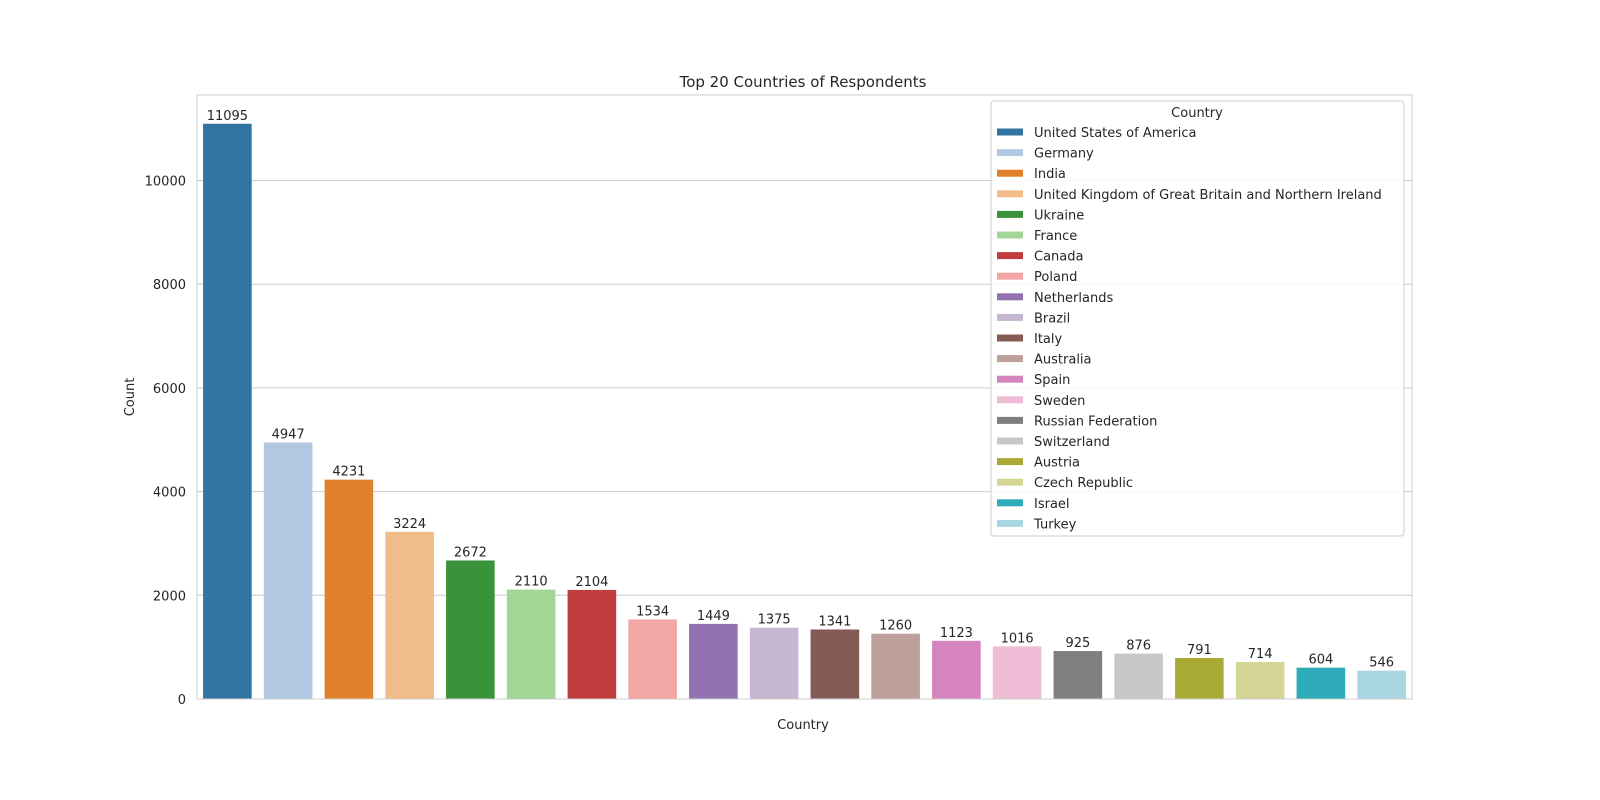  What do you see at coordinates (348, 472) in the screenshot?
I see `bar-value-label: 4231` at bounding box center [348, 472].